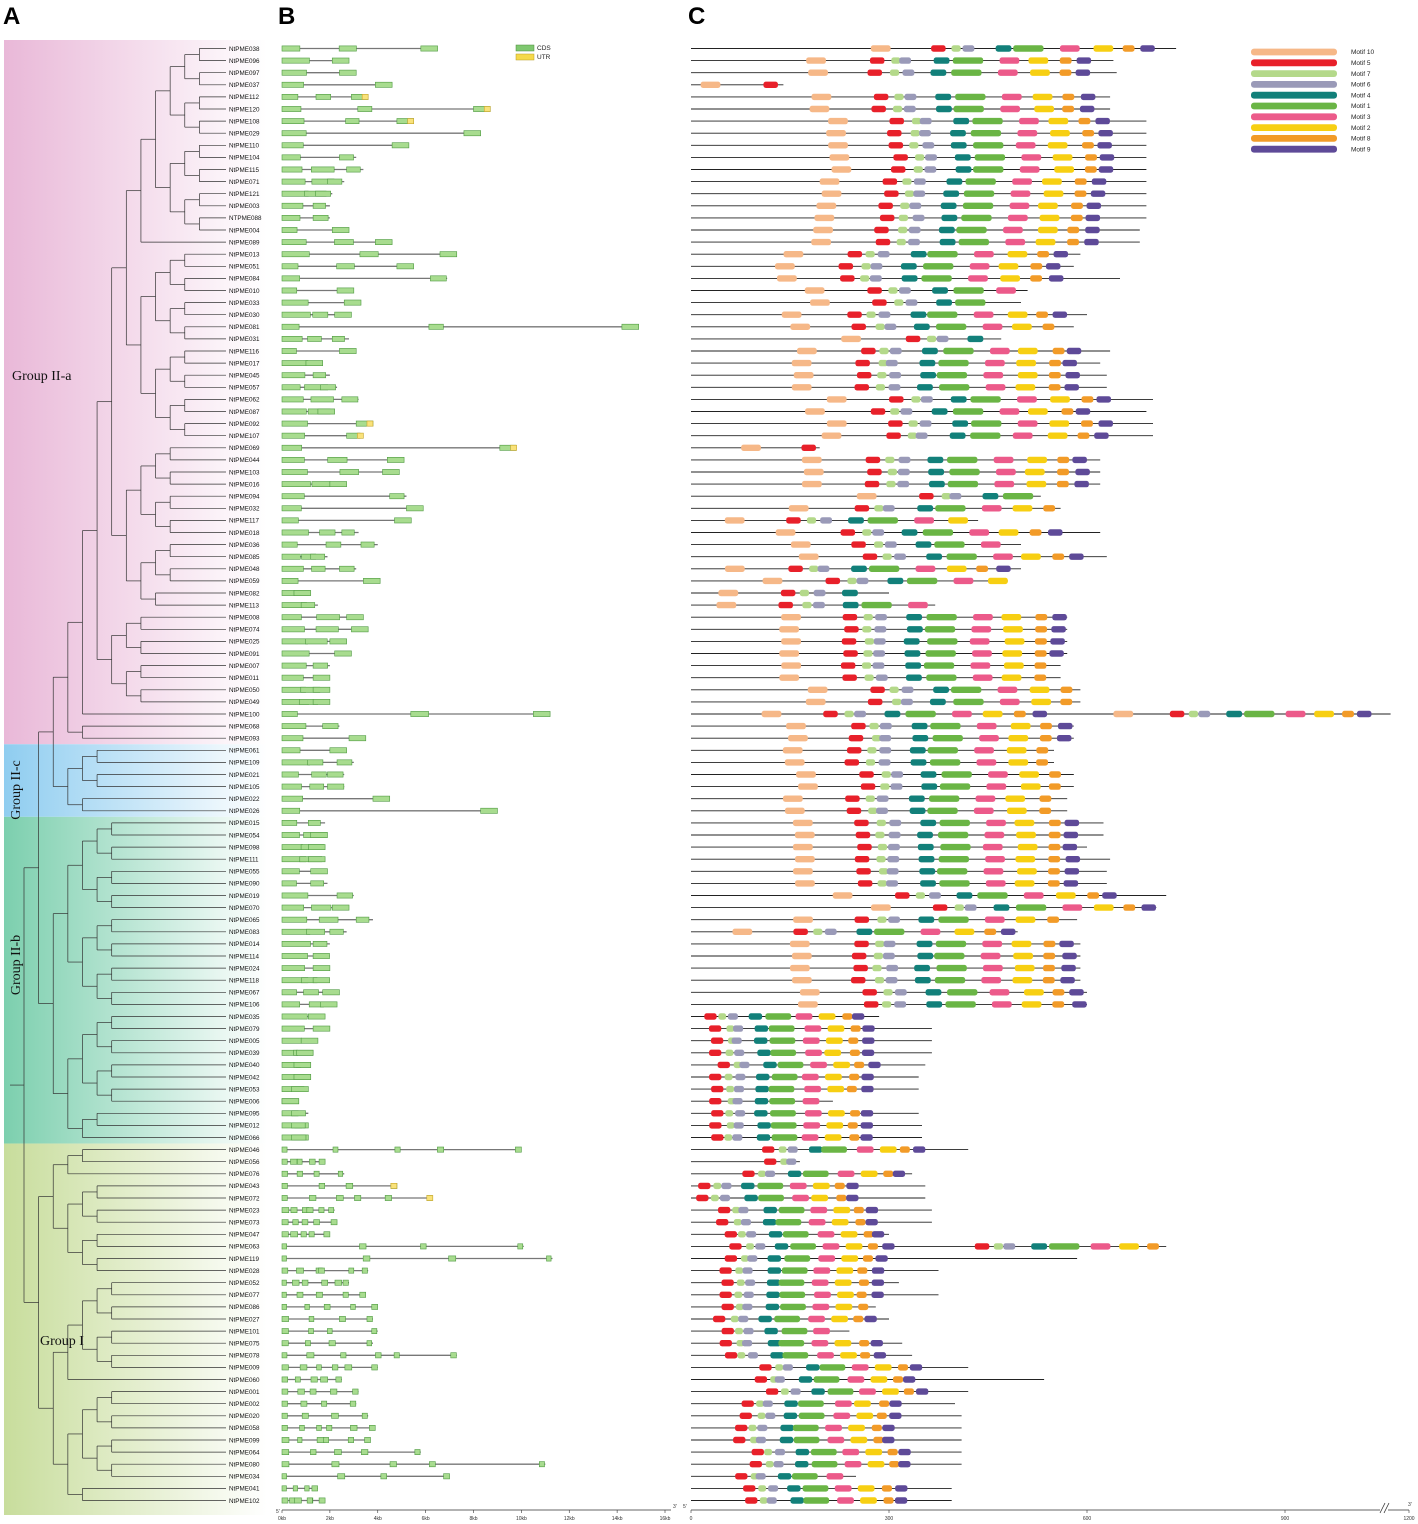 The width and height of the screenshot is (1418, 1524). Describe the element at coordinates (244, 1368) in the screenshot. I see `gene-name: NtPME009` at that location.